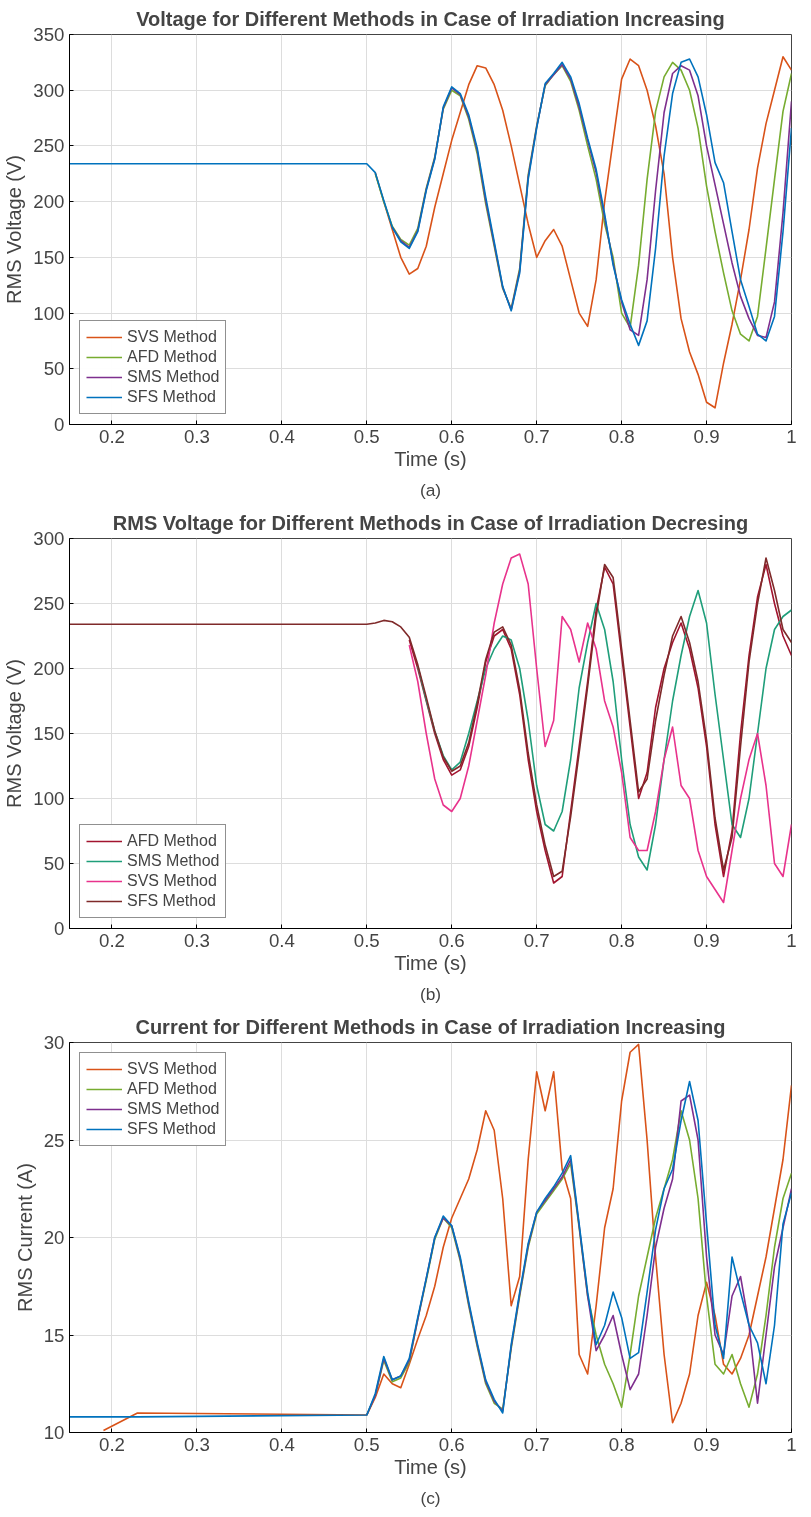 This screenshot has height=1517, width=811. I want to click on y-tick-label: 350, so click(49, 34).